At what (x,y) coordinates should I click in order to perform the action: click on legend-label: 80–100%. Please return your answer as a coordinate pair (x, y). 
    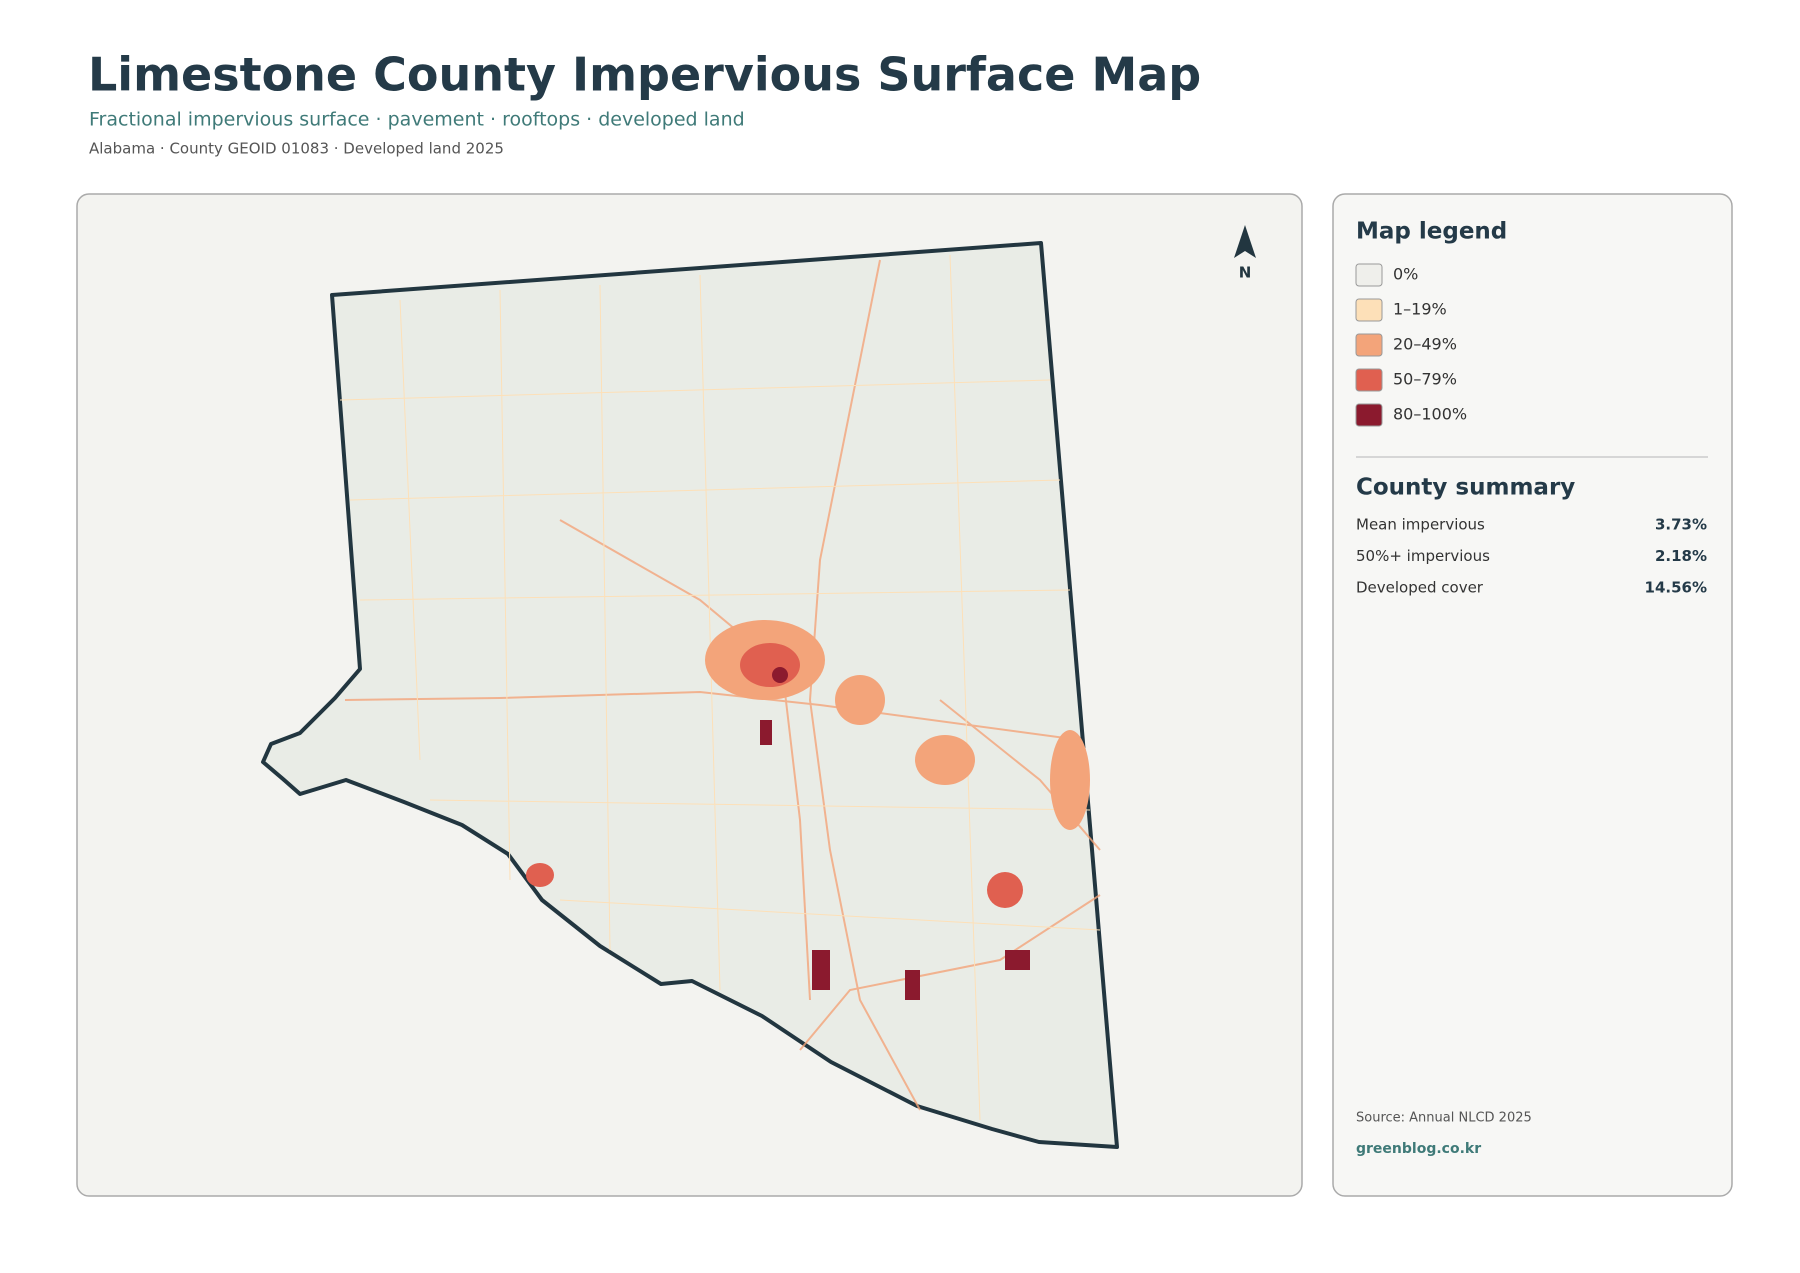
    Looking at the image, I should click on (1430, 414).